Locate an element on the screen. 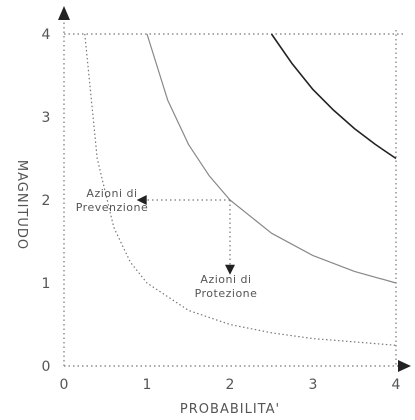  y-axis-arrowhead is located at coordinates (64, 13).